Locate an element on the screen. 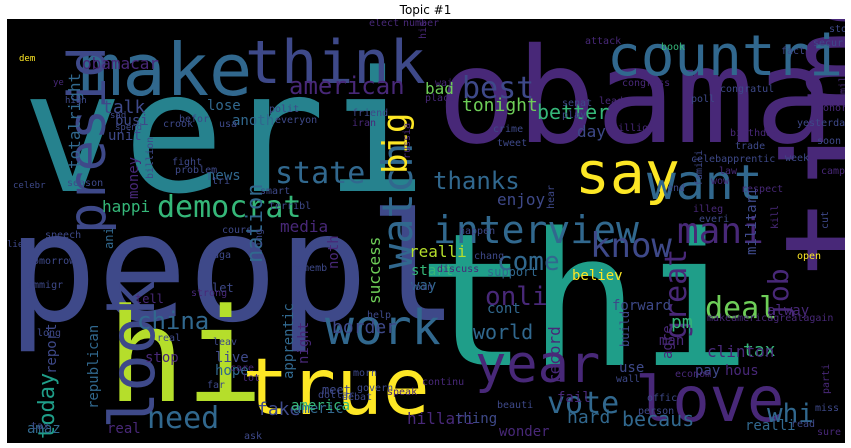 The width and height of the screenshot is (851, 448). cloud-word: pm is located at coordinates (682, 322).